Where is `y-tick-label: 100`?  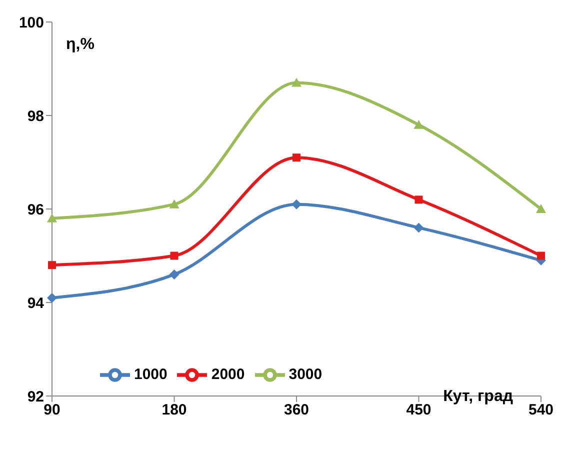 y-tick-label: 100 is located at coordinates (31, 23).